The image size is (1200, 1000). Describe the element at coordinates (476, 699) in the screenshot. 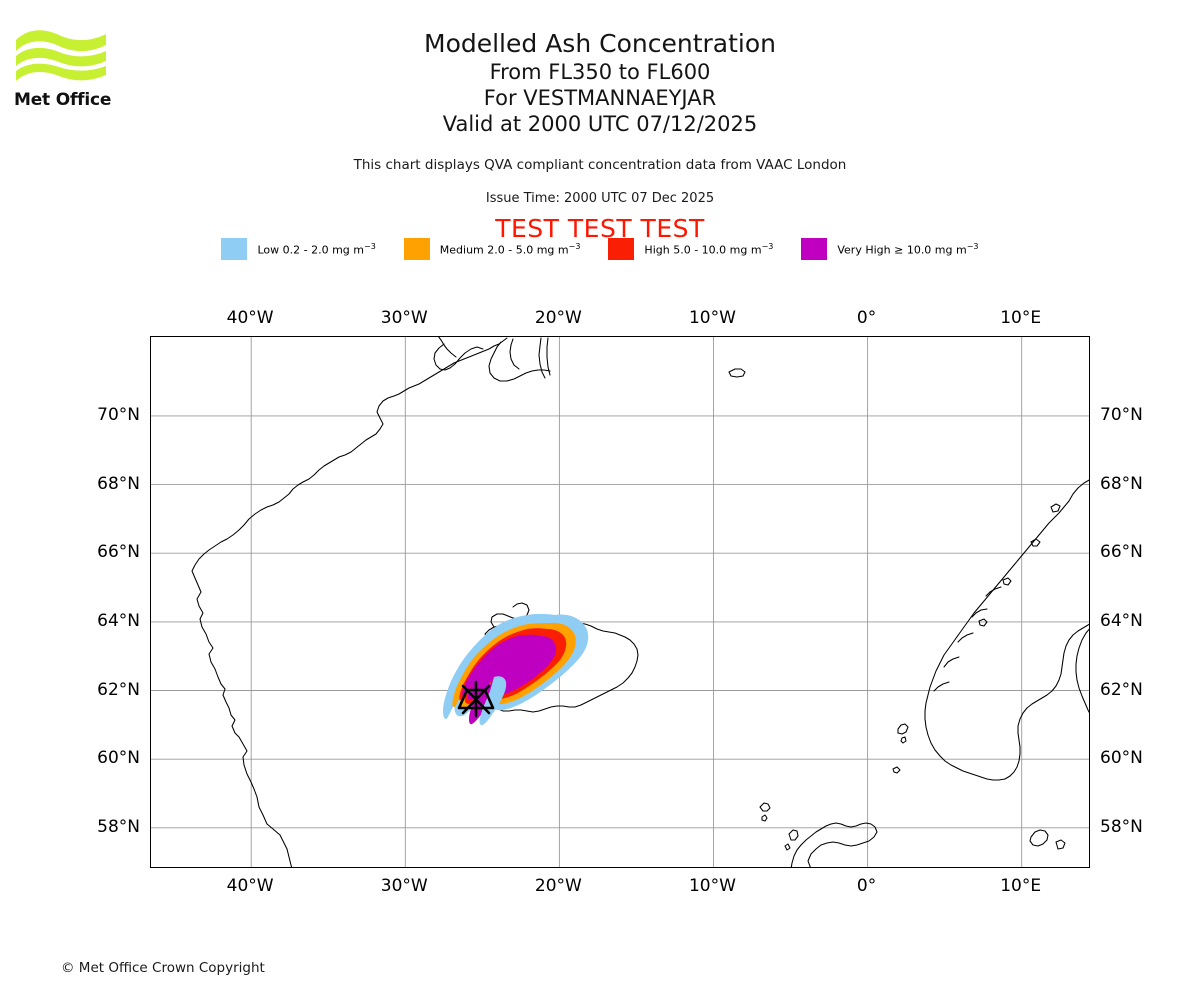

I see `volcano-marker-icon` at that location.